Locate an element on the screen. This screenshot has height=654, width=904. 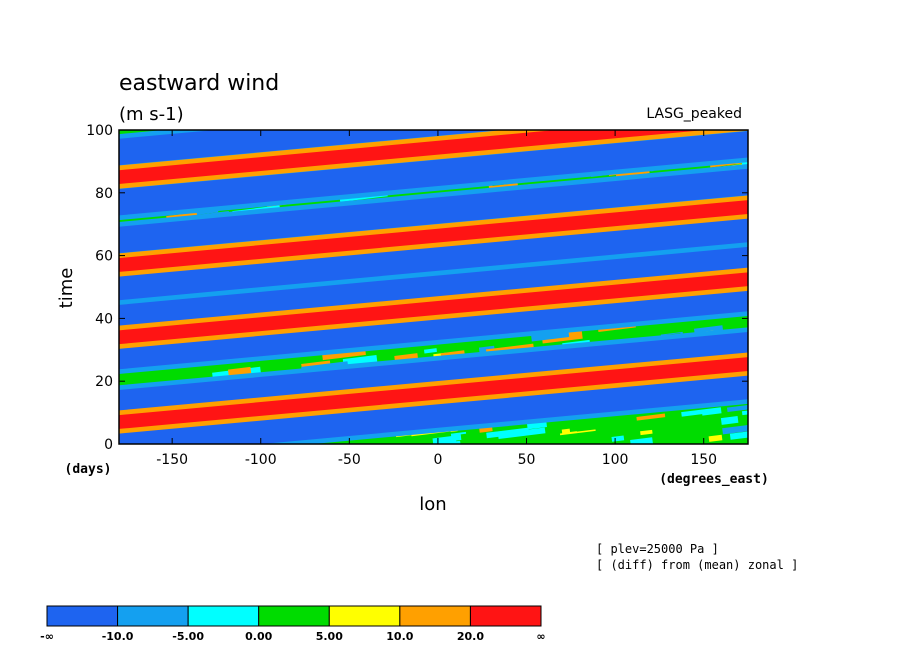
y-axis-units: (days) is located at coordinates (88, 469).